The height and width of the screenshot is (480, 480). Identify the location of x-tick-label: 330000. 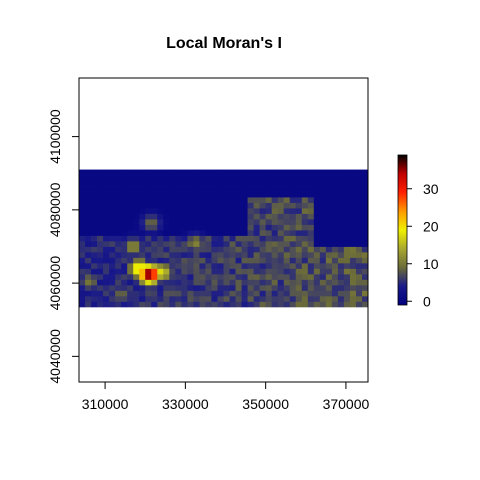
(185, 404).